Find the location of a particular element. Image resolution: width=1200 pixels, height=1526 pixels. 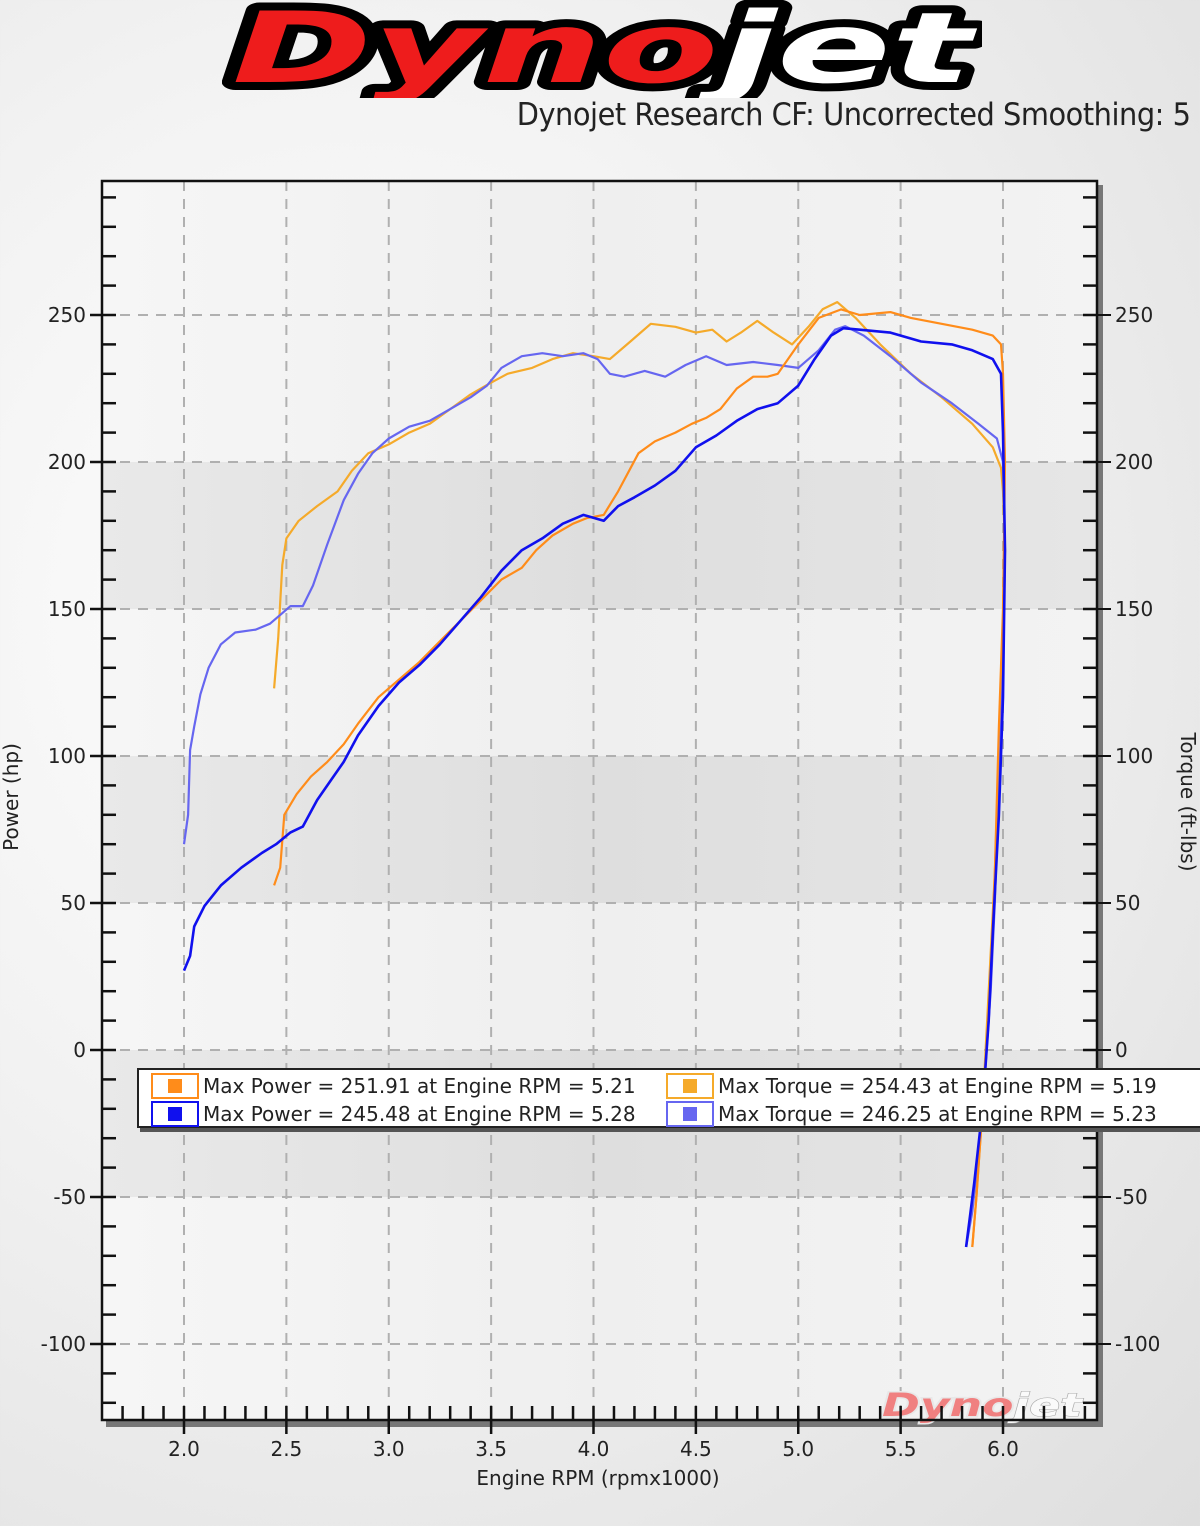

logo-dyno-part: Dyno is located at coordinates (475, 49).